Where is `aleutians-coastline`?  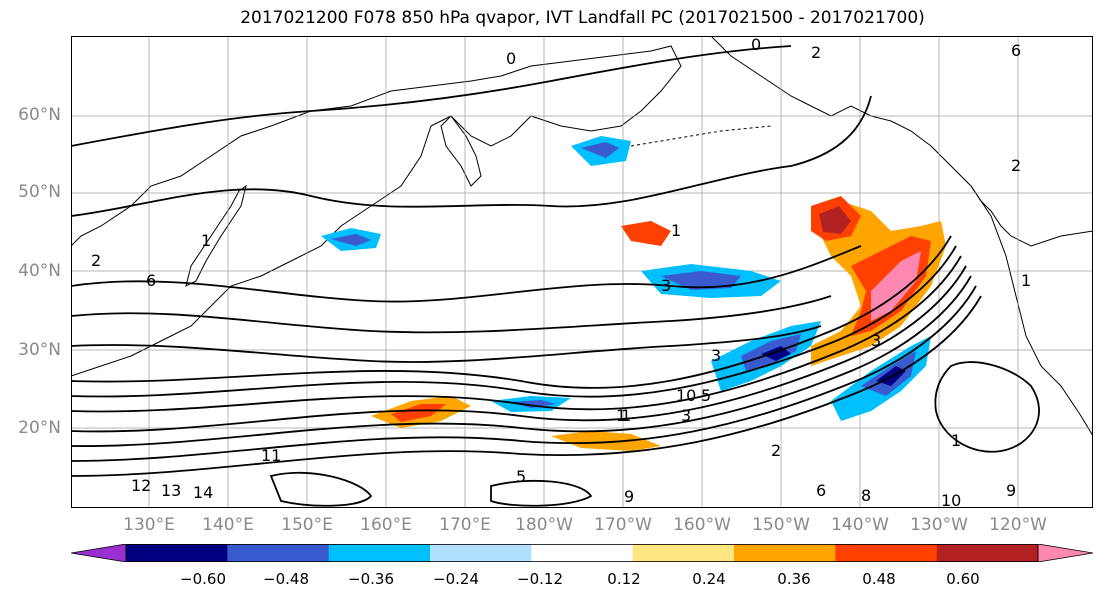
aleutians-coastline is located at coordinates (701, 136).